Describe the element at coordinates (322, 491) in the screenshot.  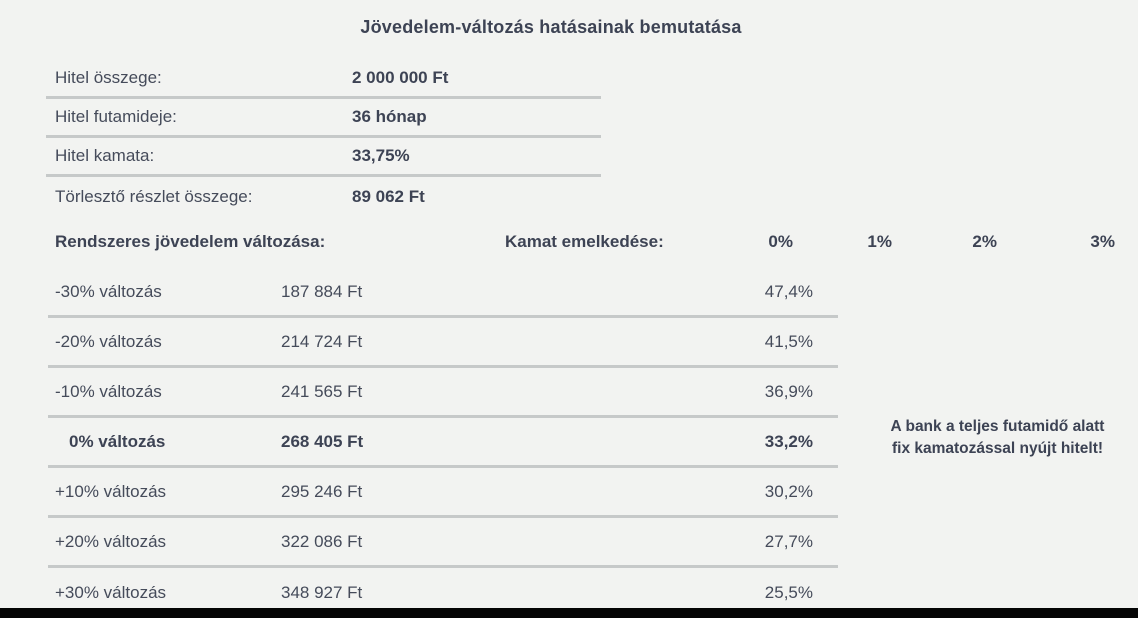
I see `income-cell: 295 246 Ft` at that location.